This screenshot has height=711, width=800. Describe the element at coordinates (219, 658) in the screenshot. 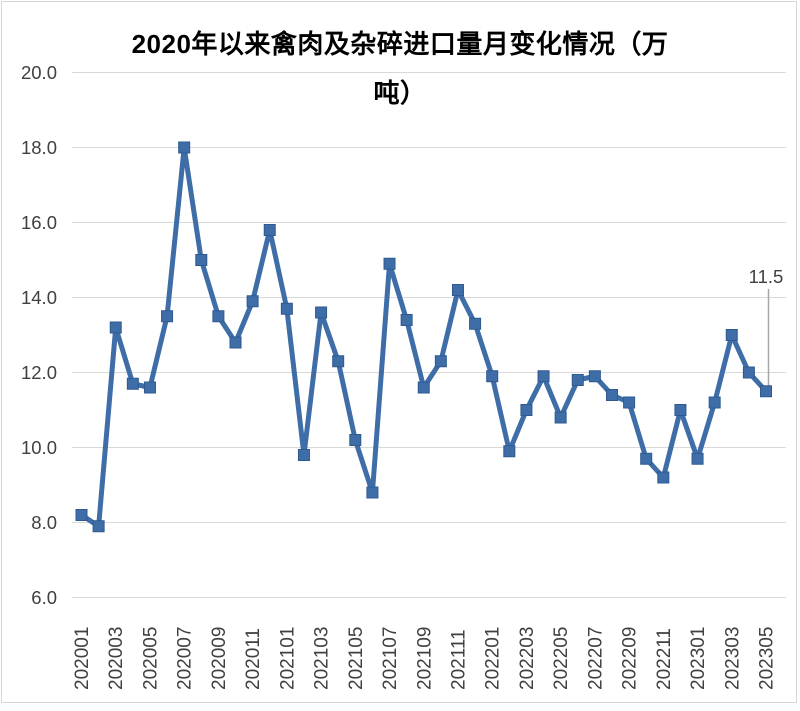

I see `x-tick-label: 202009` at that location.